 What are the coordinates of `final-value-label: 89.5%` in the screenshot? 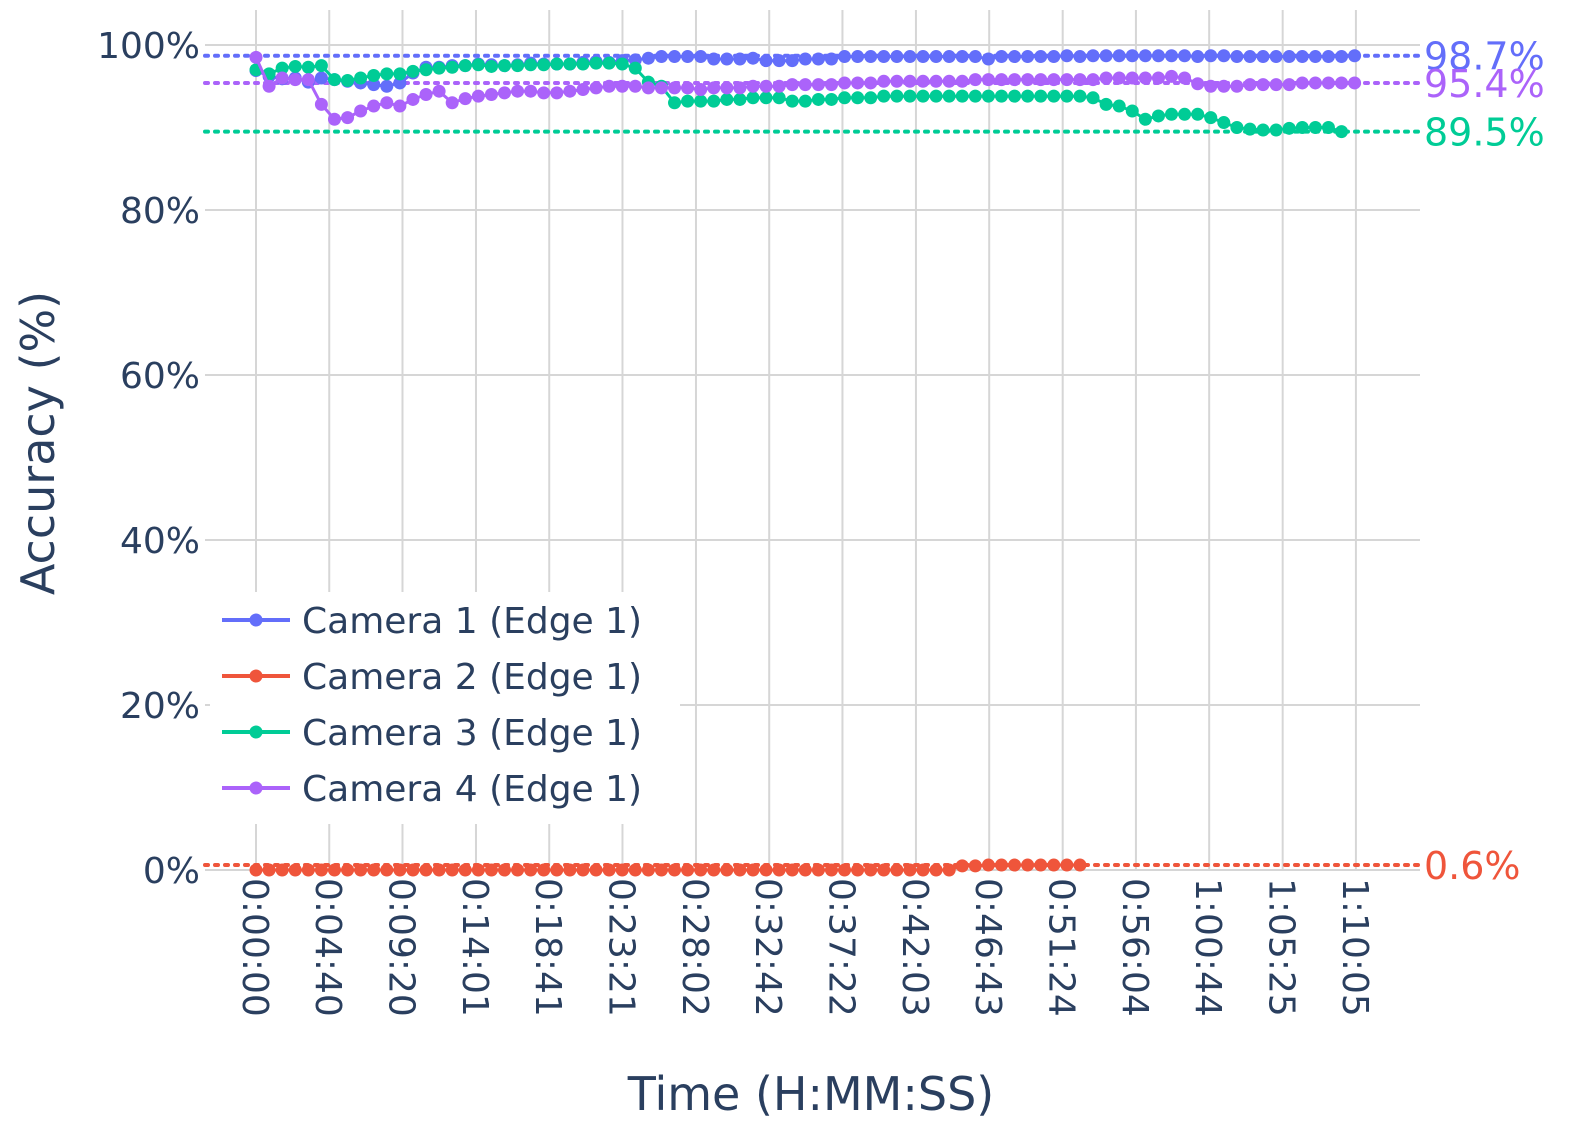 It's located at (1484, 133).